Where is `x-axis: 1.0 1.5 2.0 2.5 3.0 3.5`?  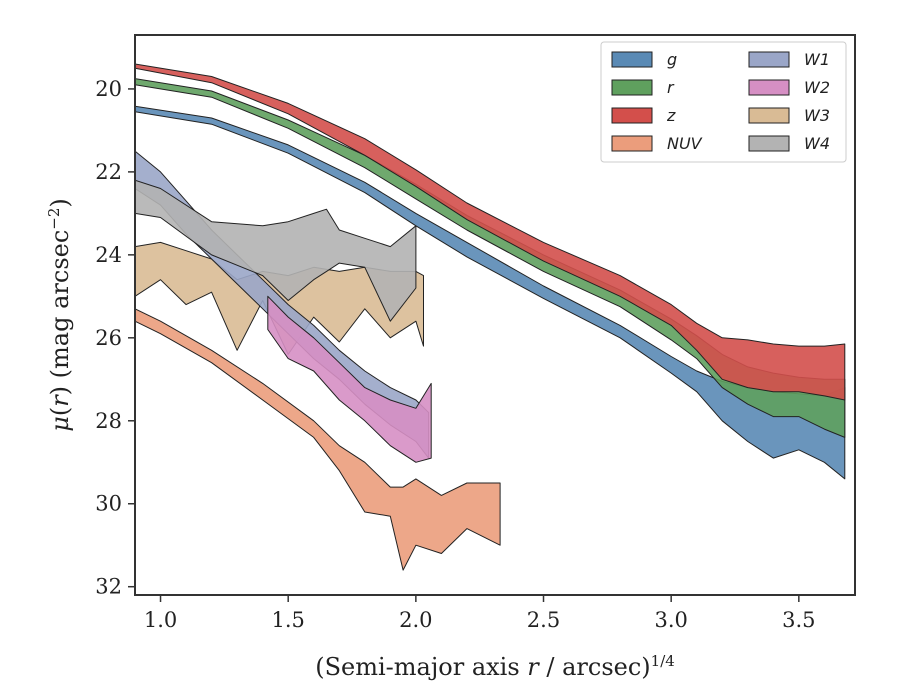
x-axis: 1.0 1.5 2.0 2.5 3.0 3.5 is located at coordinates (480, 613).